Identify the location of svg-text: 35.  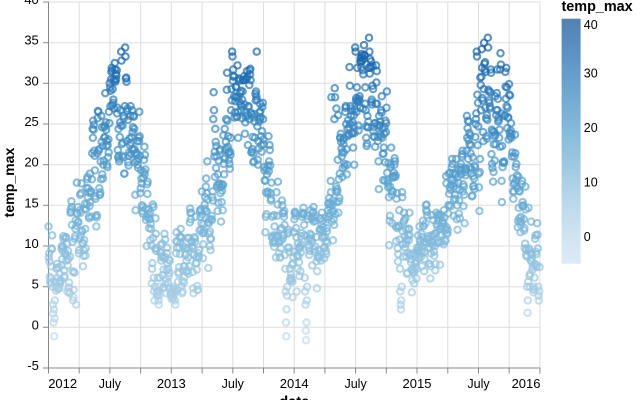
(31, 40).